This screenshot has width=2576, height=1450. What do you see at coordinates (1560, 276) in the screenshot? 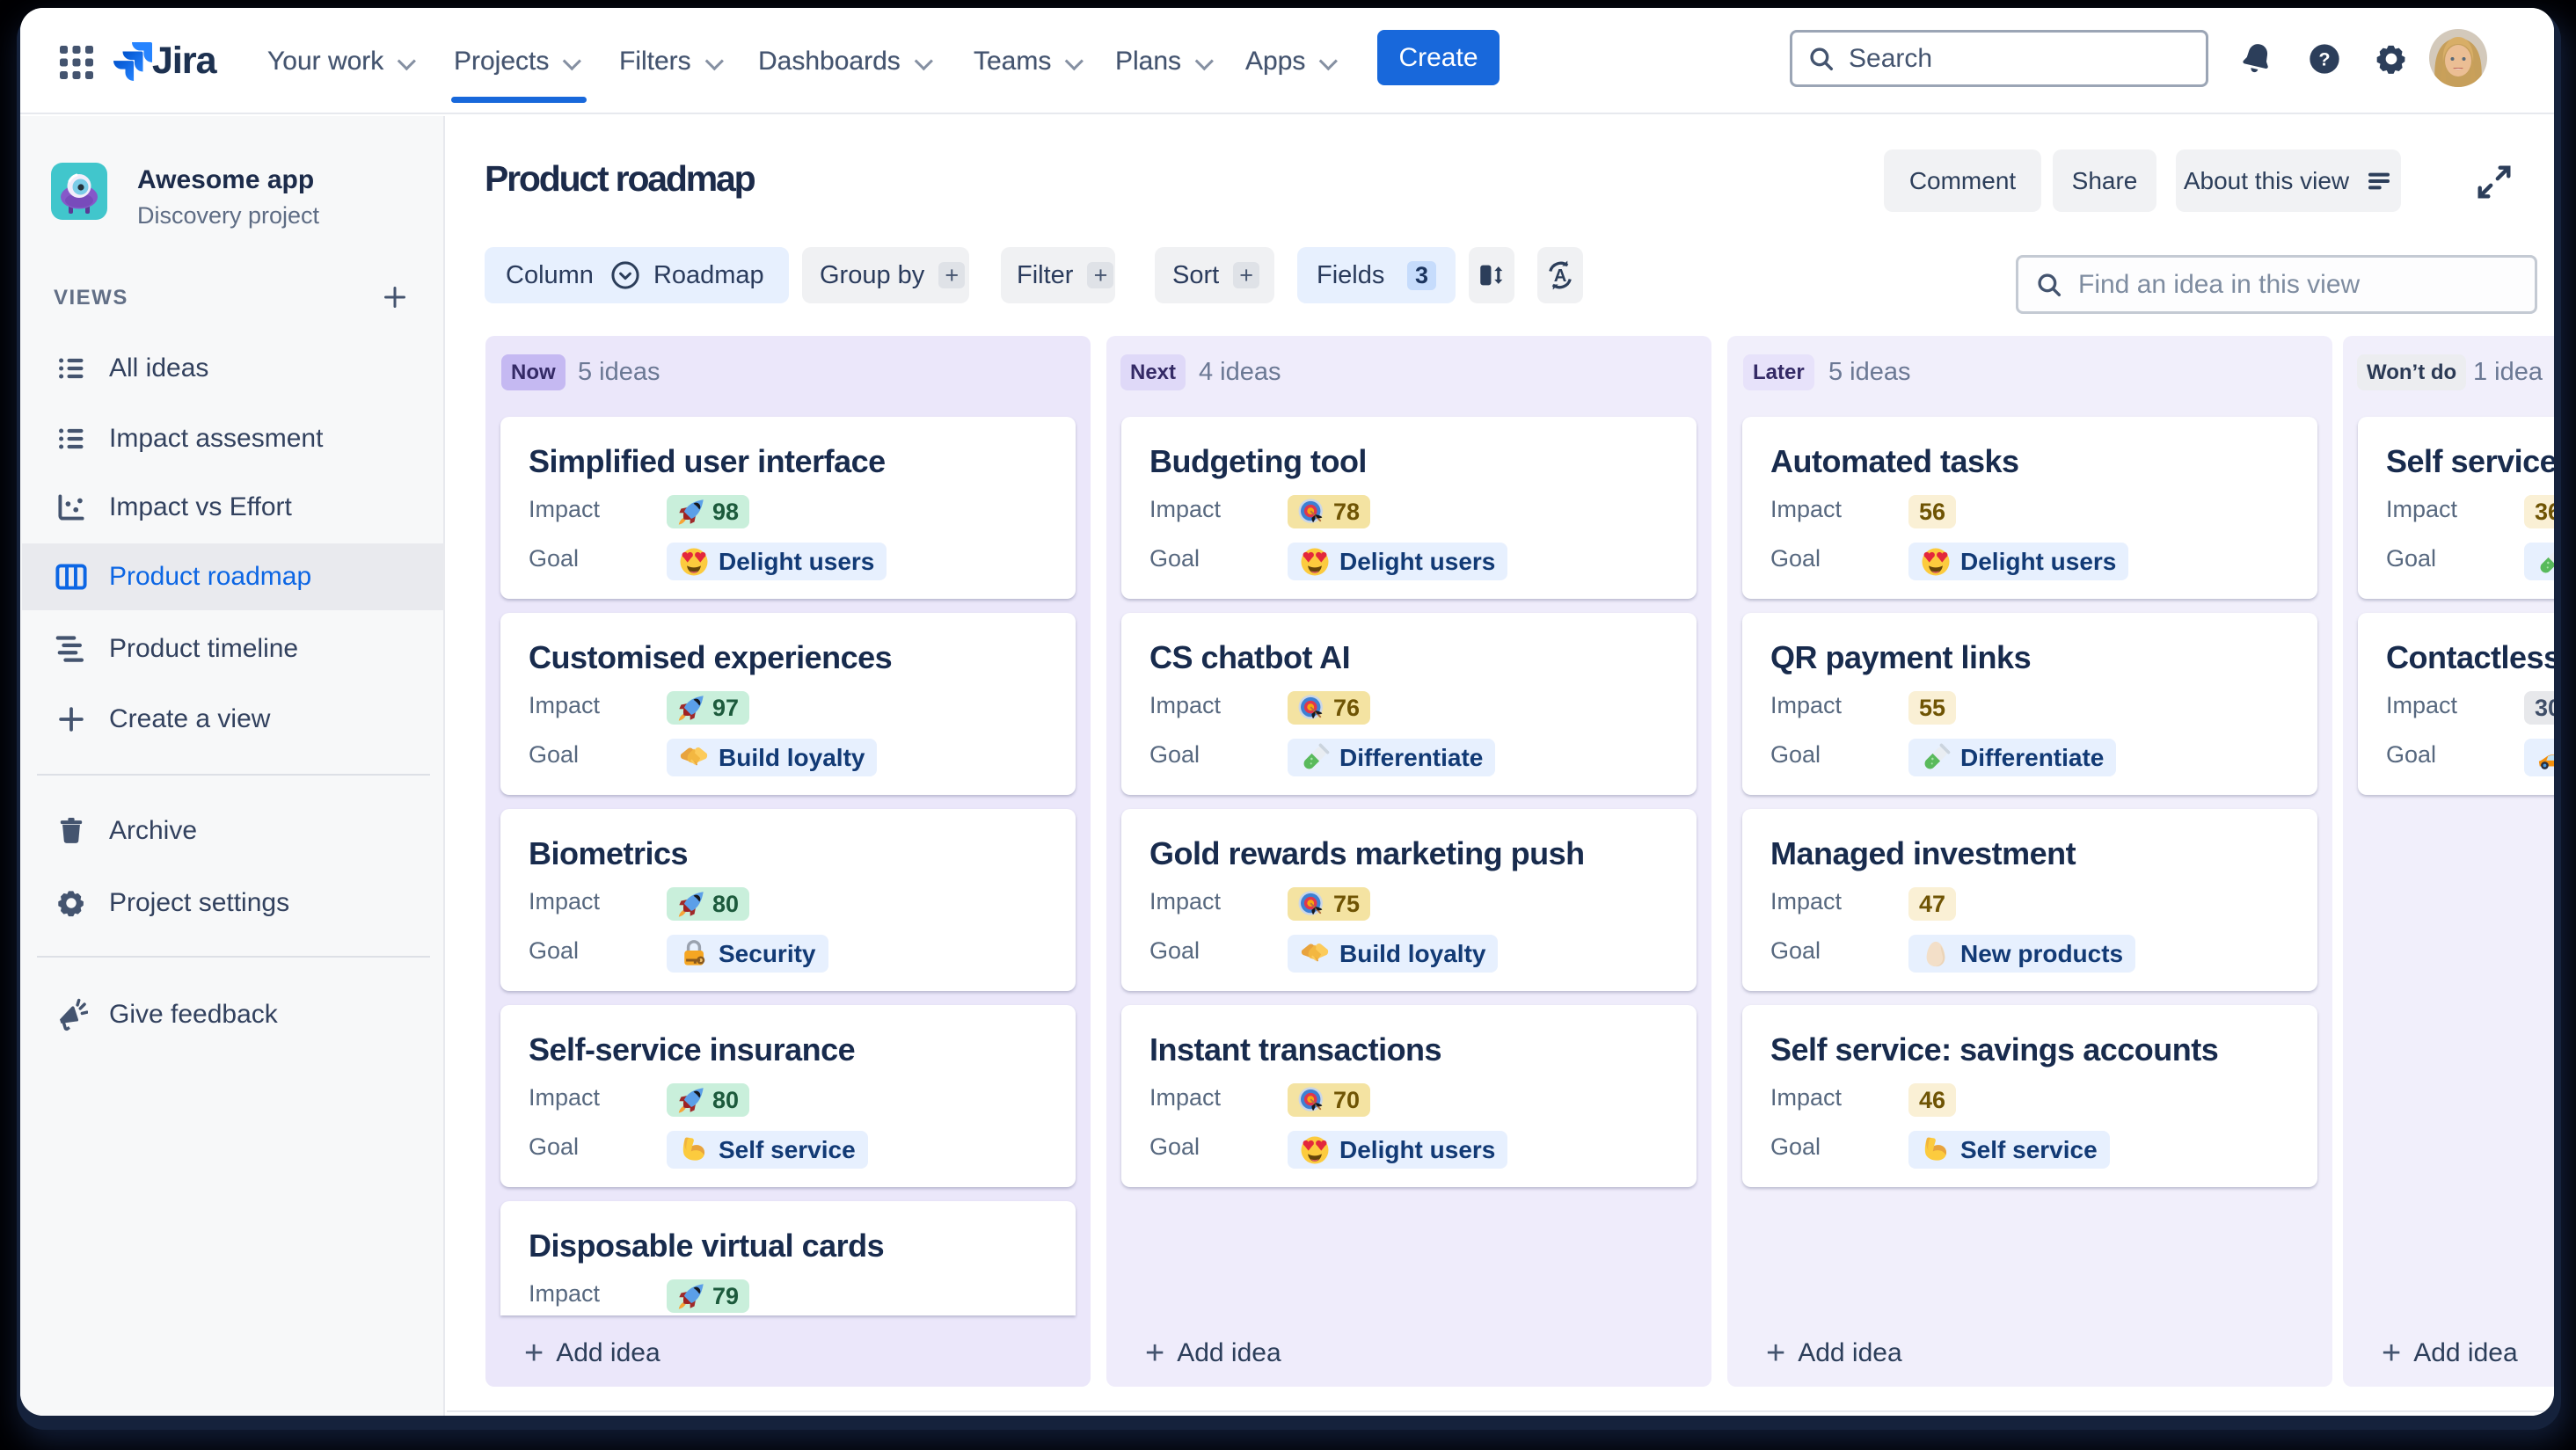
I see `svg-text: A` at bounding box center [1560, 276].